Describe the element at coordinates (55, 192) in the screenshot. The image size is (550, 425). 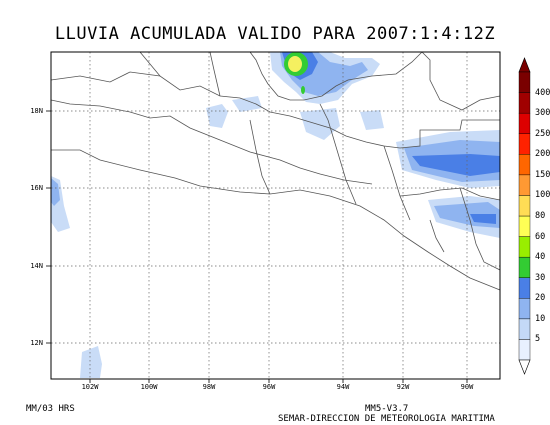
I see `rain-area-west-edge-mid` at that location.